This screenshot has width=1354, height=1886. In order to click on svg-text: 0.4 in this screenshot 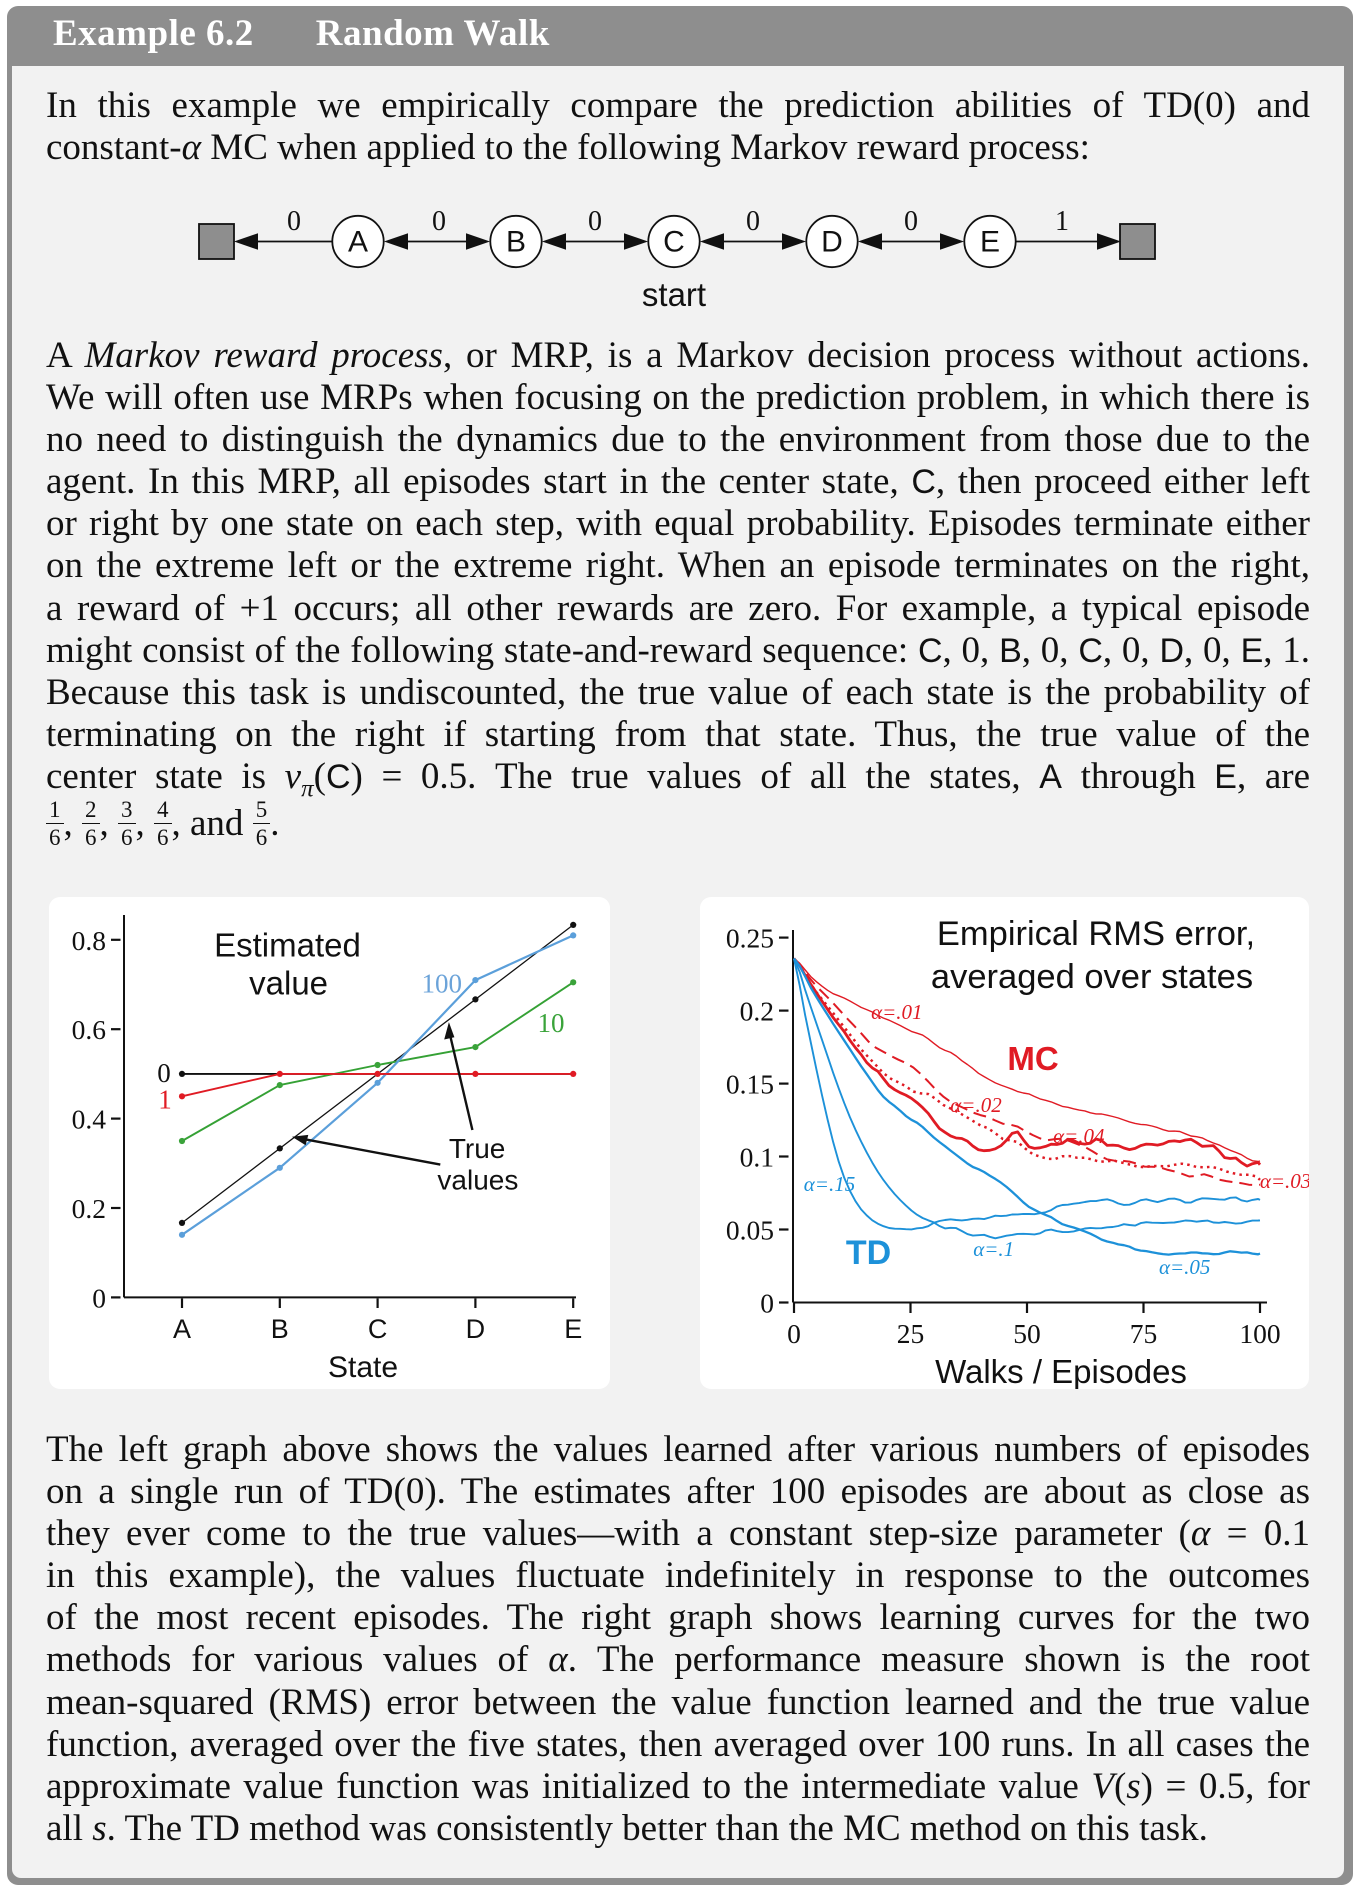, I will do `click(89, 1119)`.